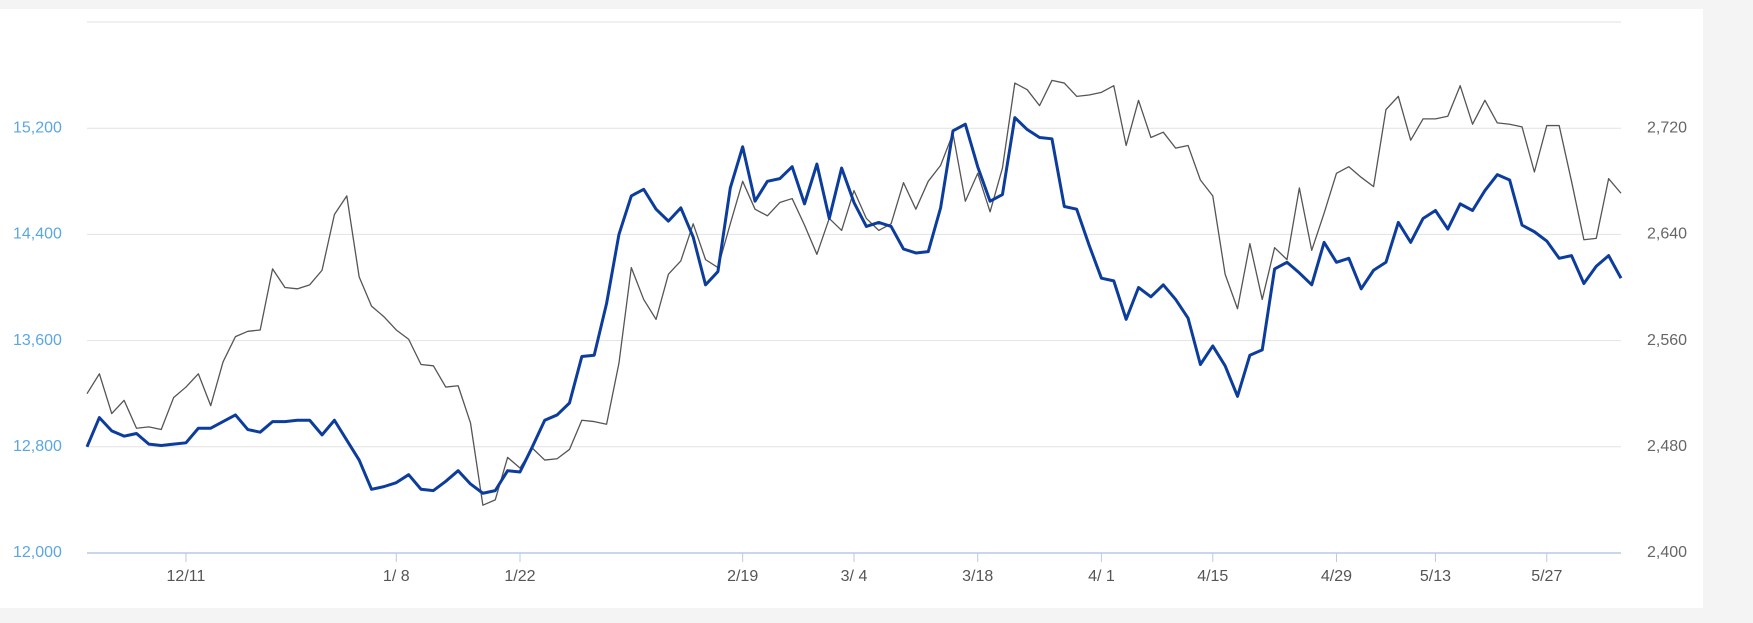  What do you see at coordinates (37, 234) in the screenshot?
I see `y-tick-label: 14,400` at bounding box center [37, 234].